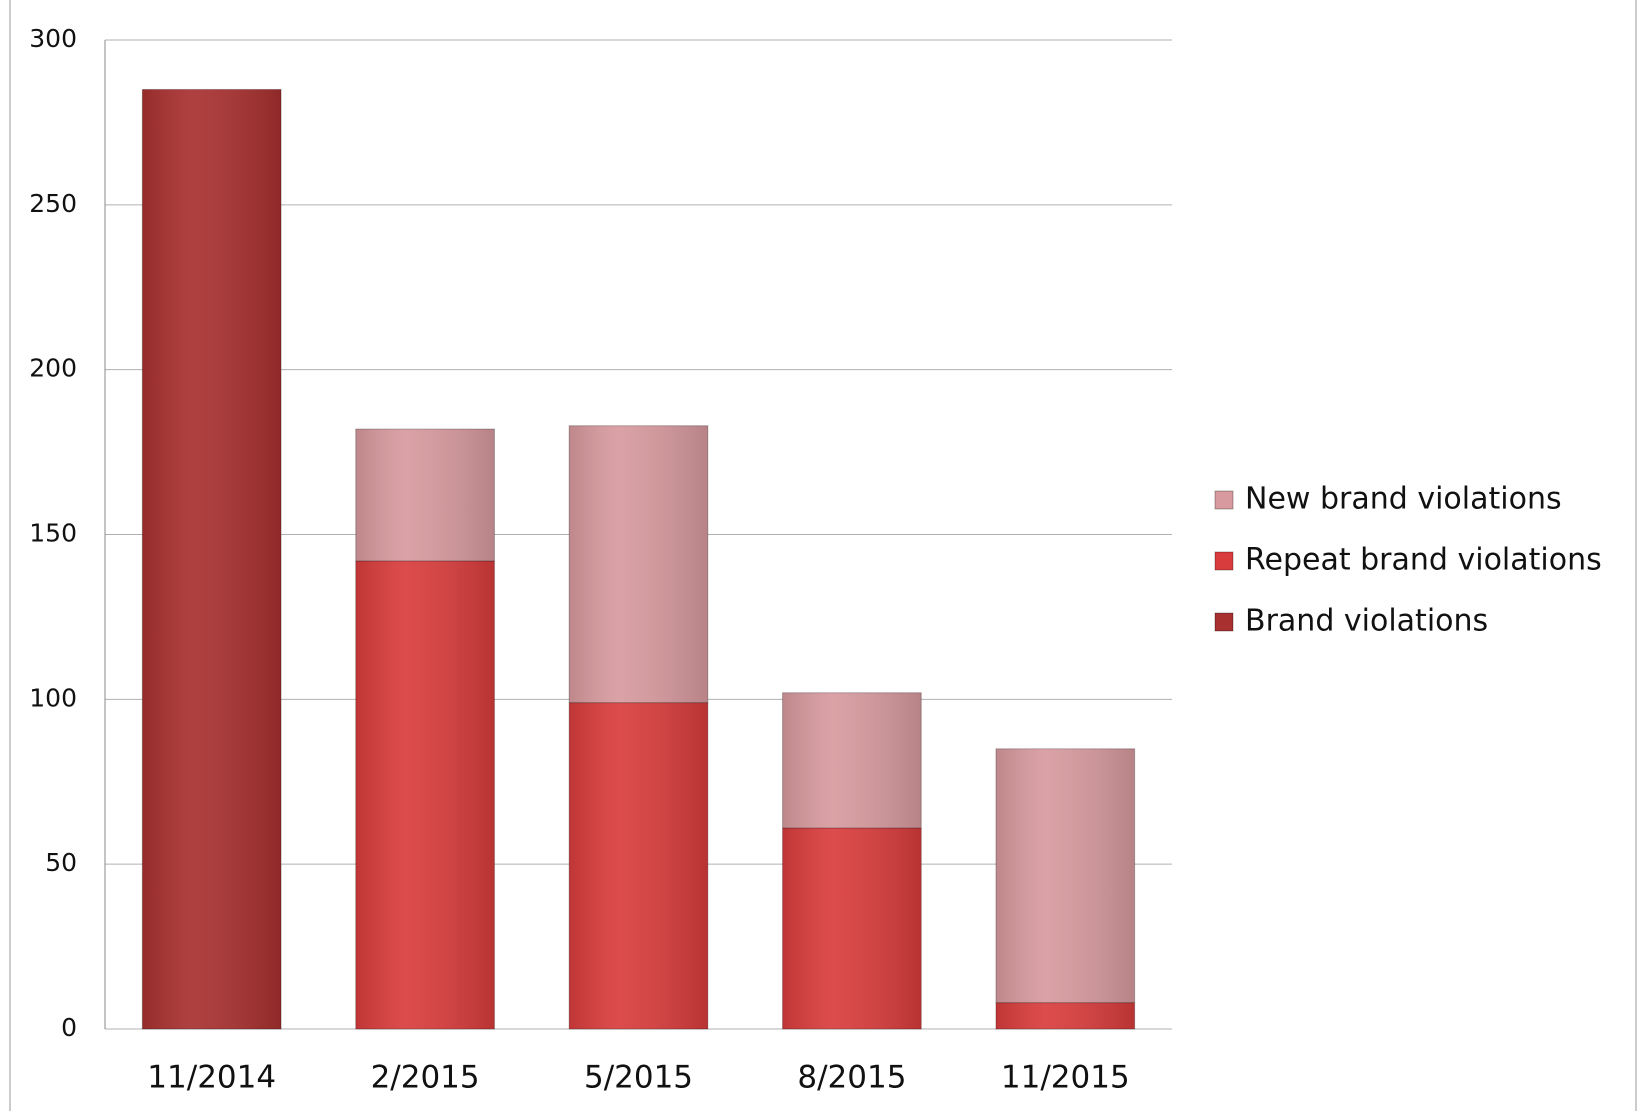  I want to click on x-tick-label: 5/2015, so click(638, 1078).